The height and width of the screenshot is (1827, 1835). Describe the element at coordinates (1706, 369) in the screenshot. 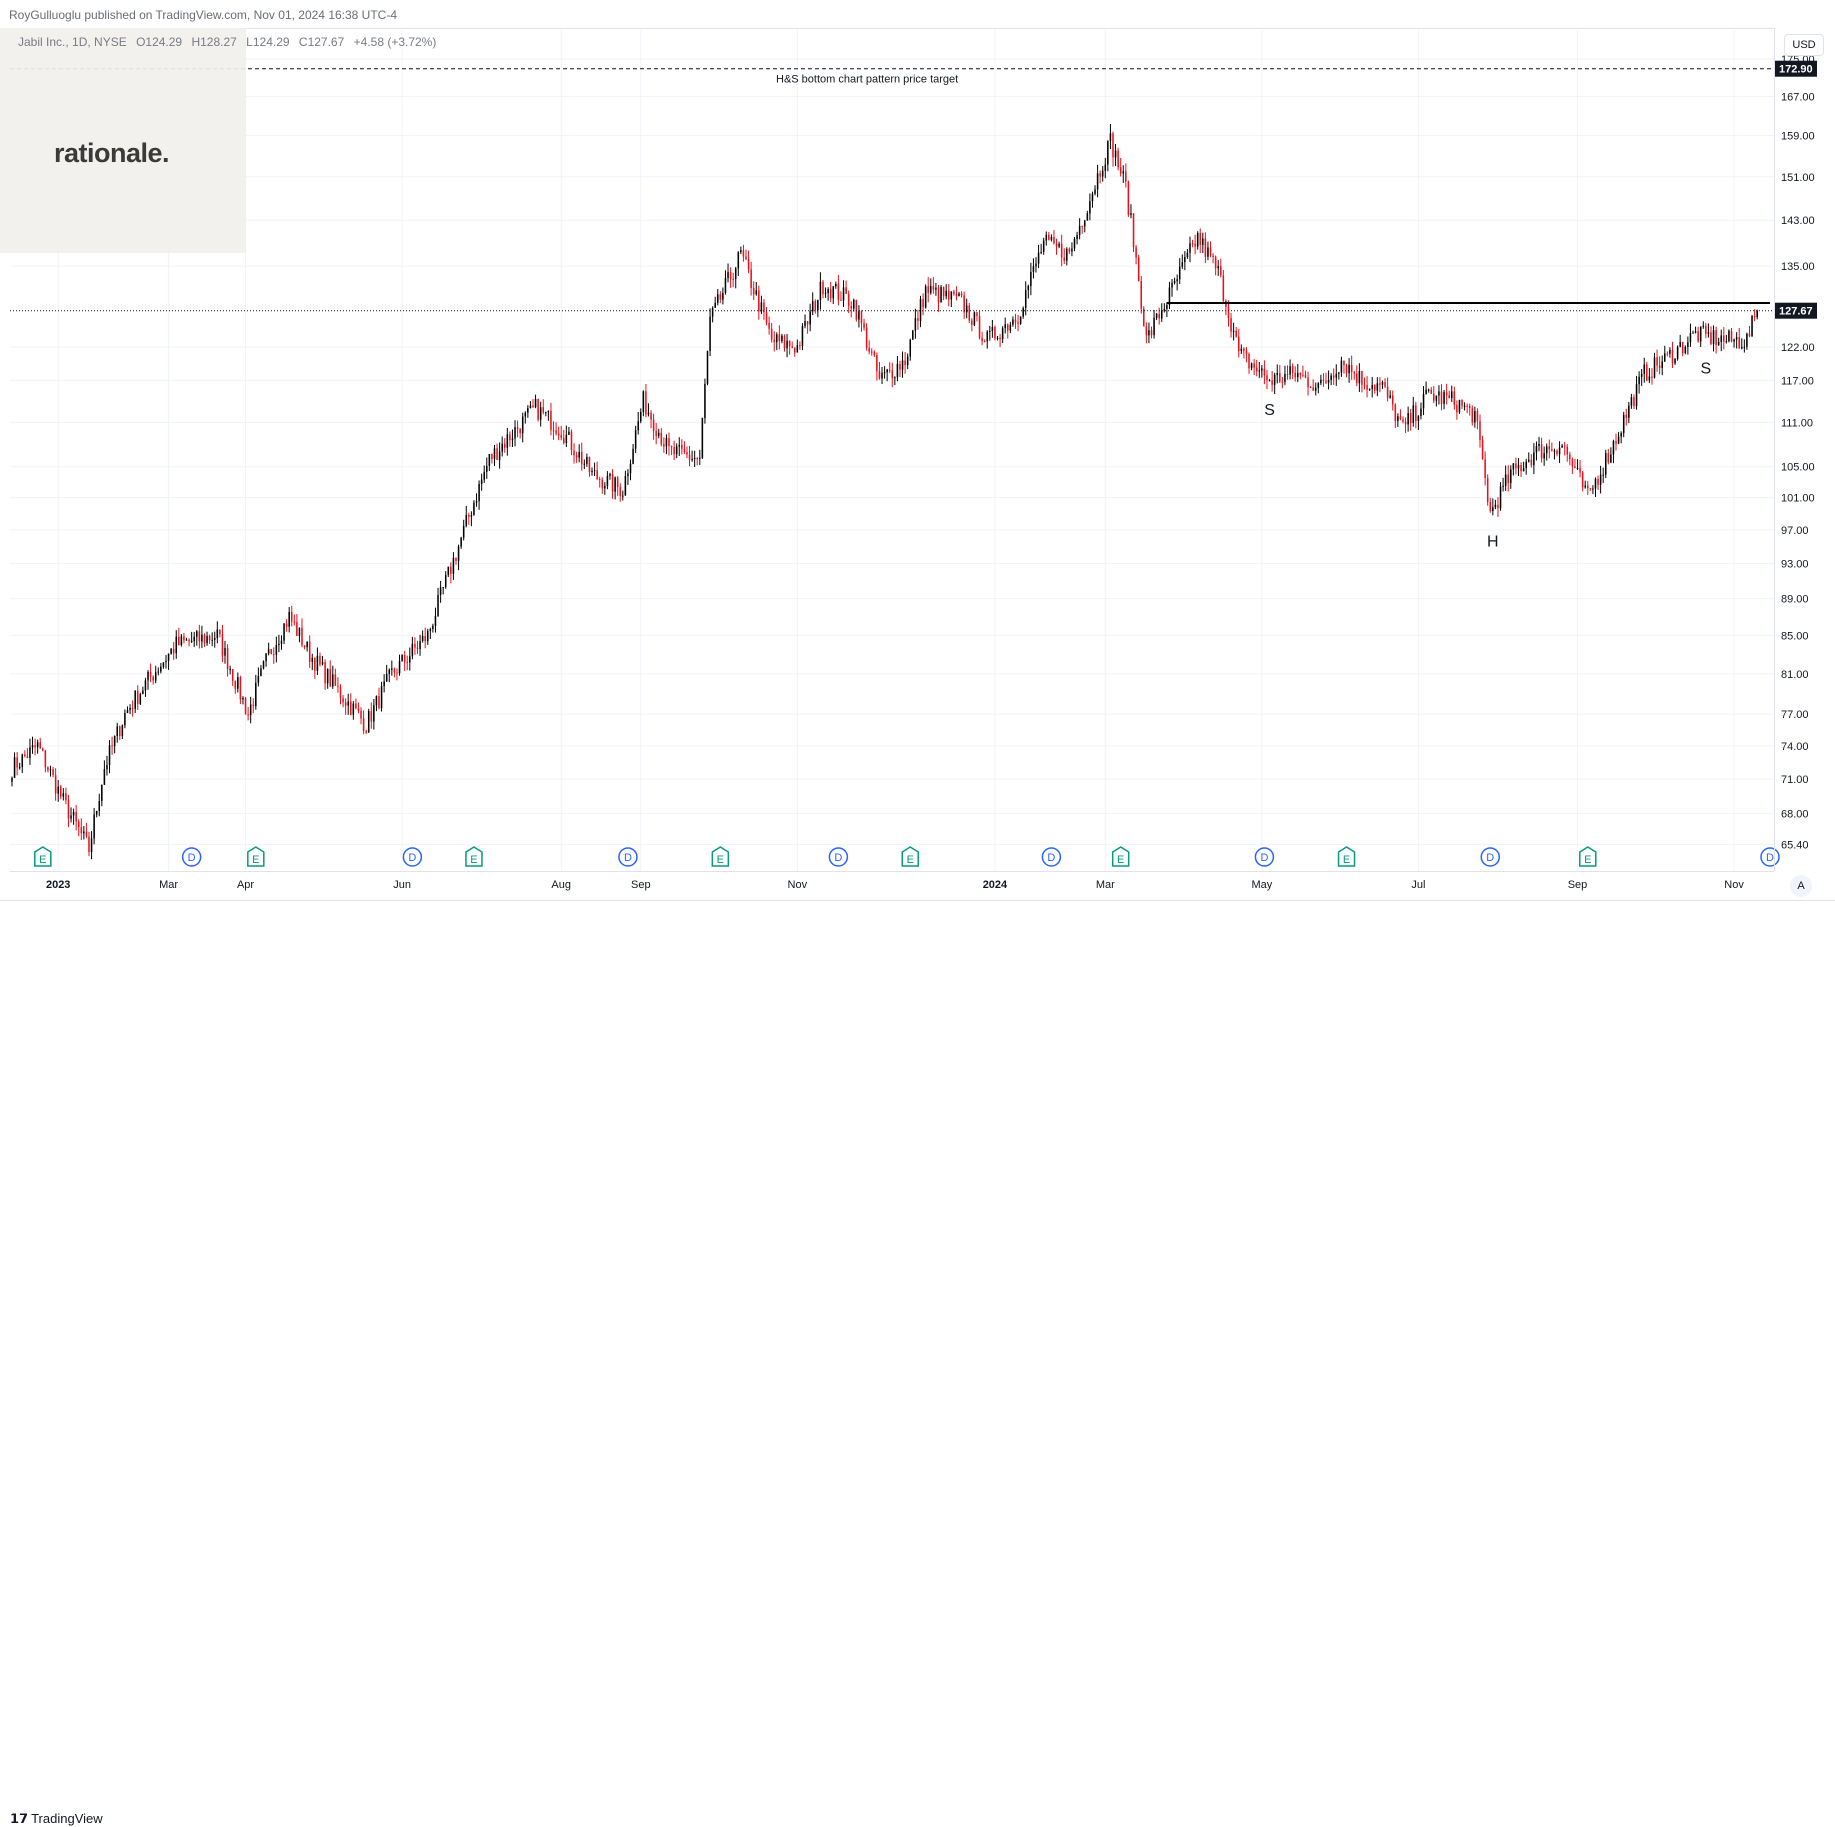

I see `pattern-label: S` at that location.